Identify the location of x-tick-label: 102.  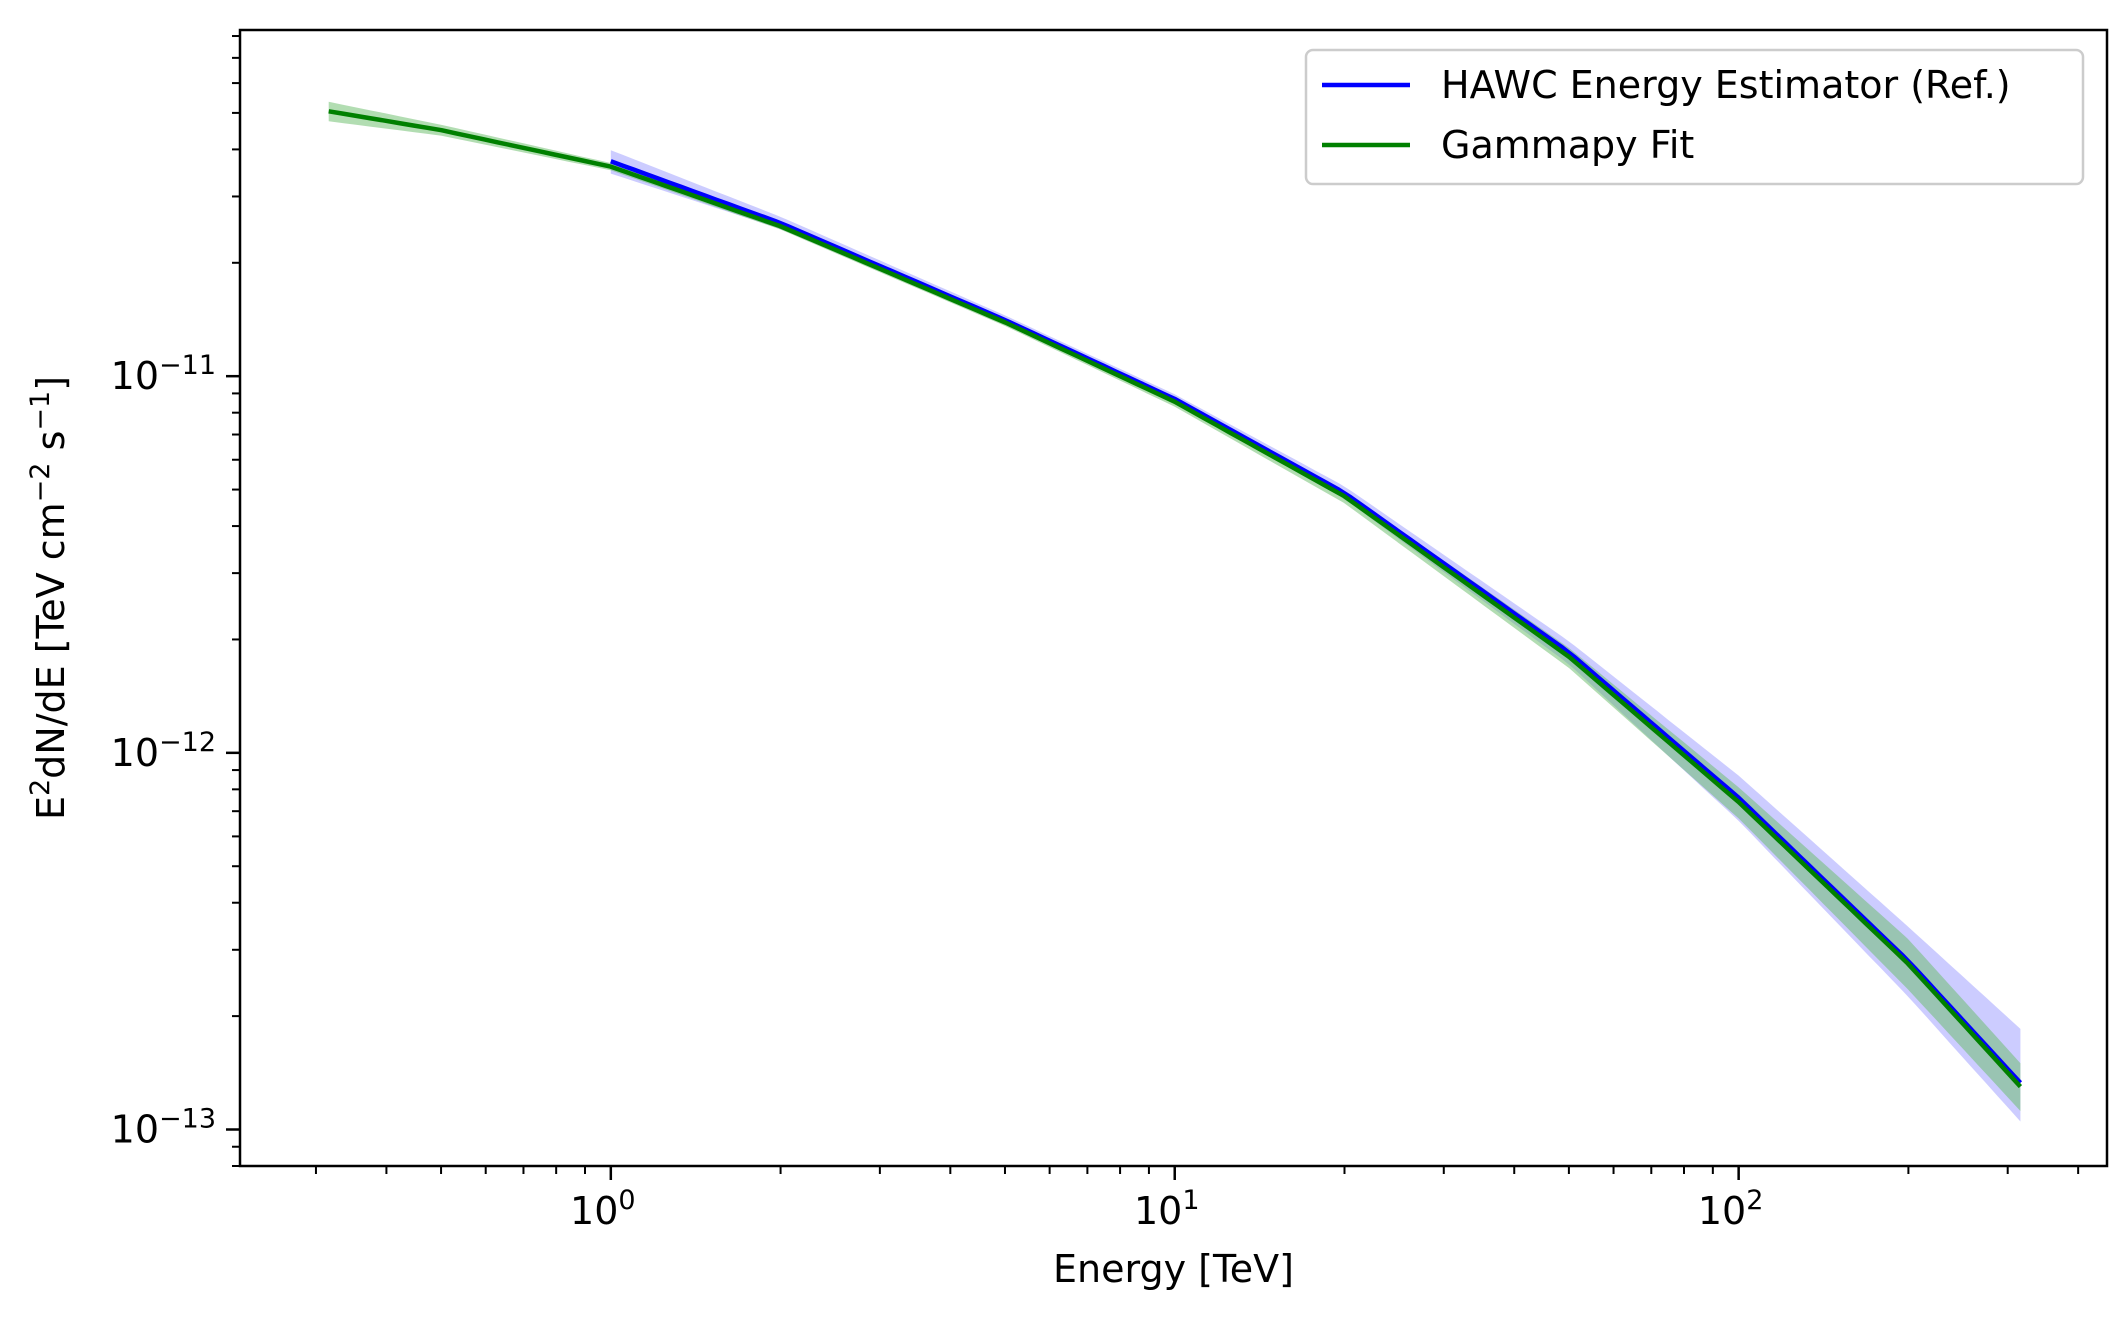
(1731, 1209).